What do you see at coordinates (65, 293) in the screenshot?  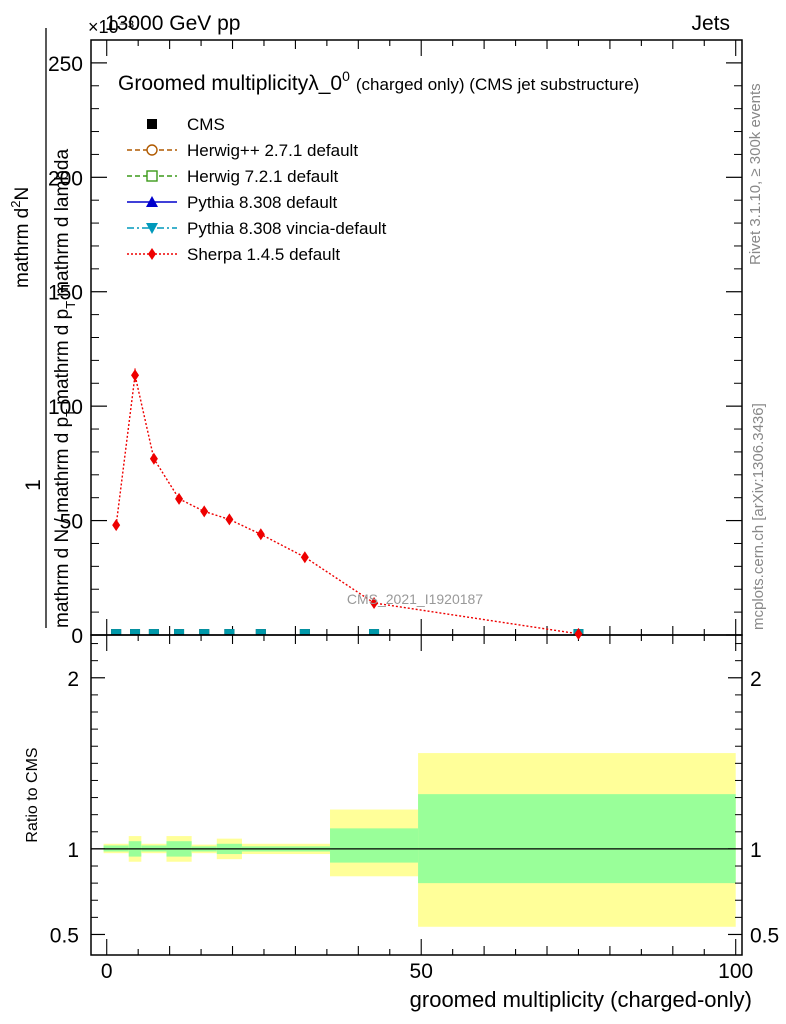 I see `y-tick-label: 150` at bounding box center [65, 293].